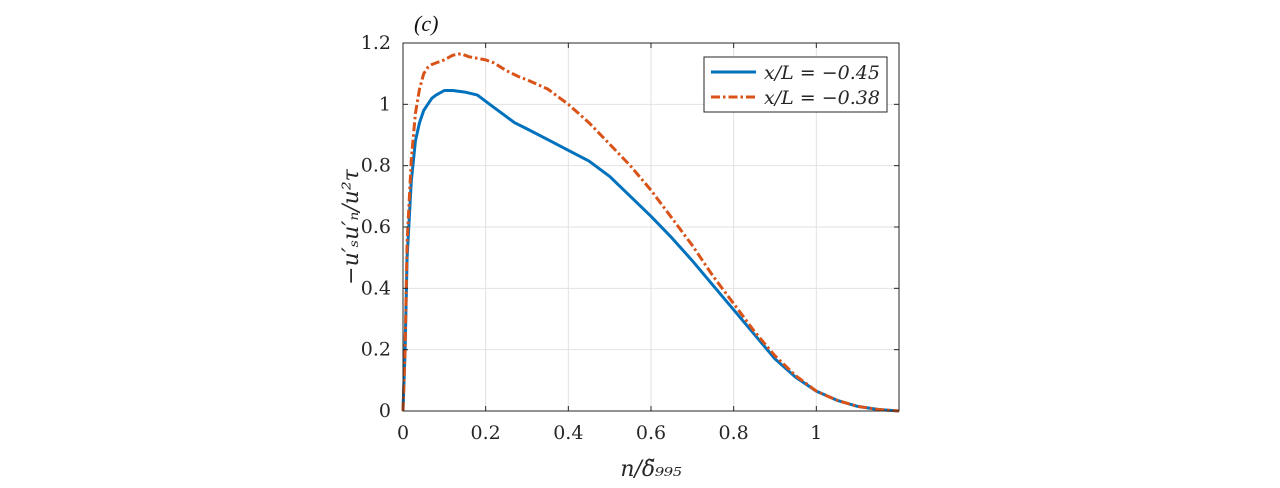 The height and width of the screenshot is (488, 1280). What do you see at coordinates (376, 43) in the screenshot?
I see `y-tick-label: 1.2` at bounding box center [376, 43].